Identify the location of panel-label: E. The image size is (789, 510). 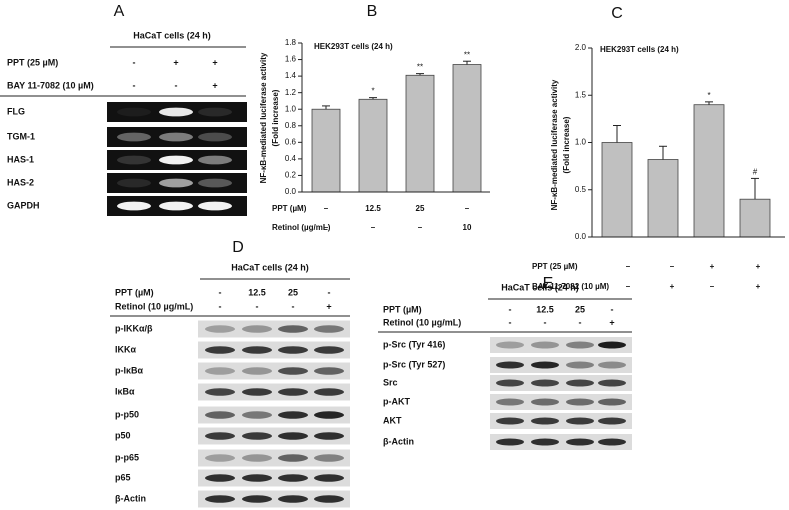
(548, 283).